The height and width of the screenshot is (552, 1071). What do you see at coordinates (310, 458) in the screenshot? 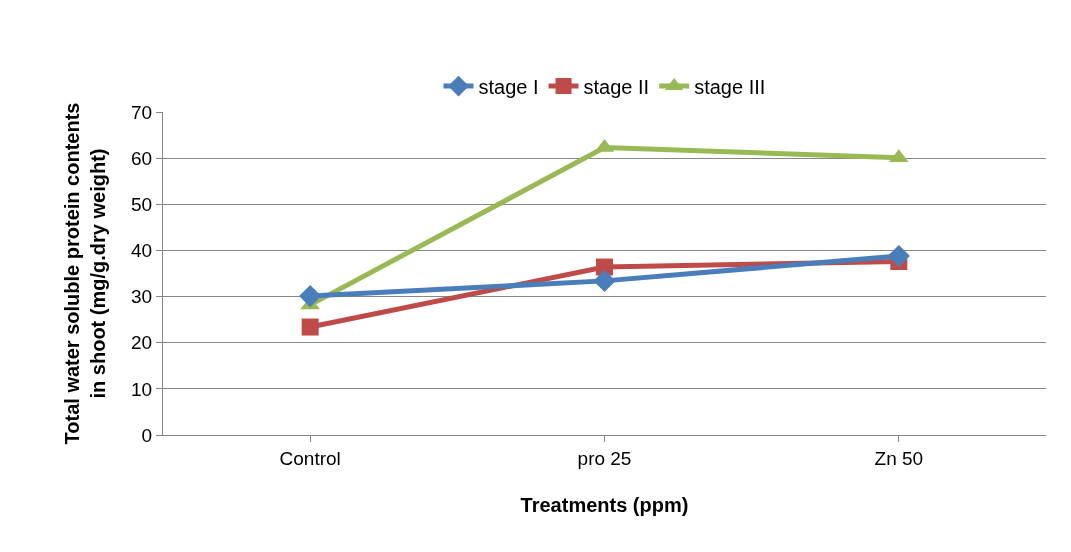
I see `x-tick-label: Control` at bounding box center [310, 458].